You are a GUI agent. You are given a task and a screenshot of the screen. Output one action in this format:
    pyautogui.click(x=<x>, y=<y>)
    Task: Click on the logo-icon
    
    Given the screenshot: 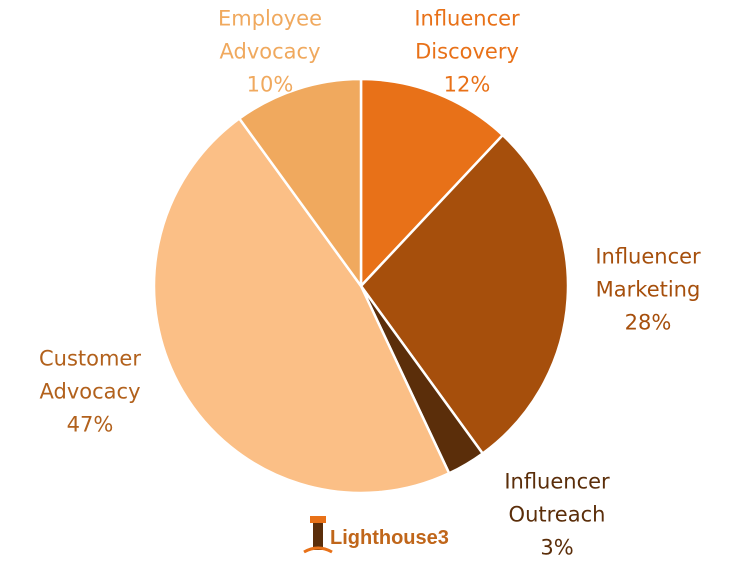 What is the action you would take?
    pyautogui.click(x=318, y=535)
    